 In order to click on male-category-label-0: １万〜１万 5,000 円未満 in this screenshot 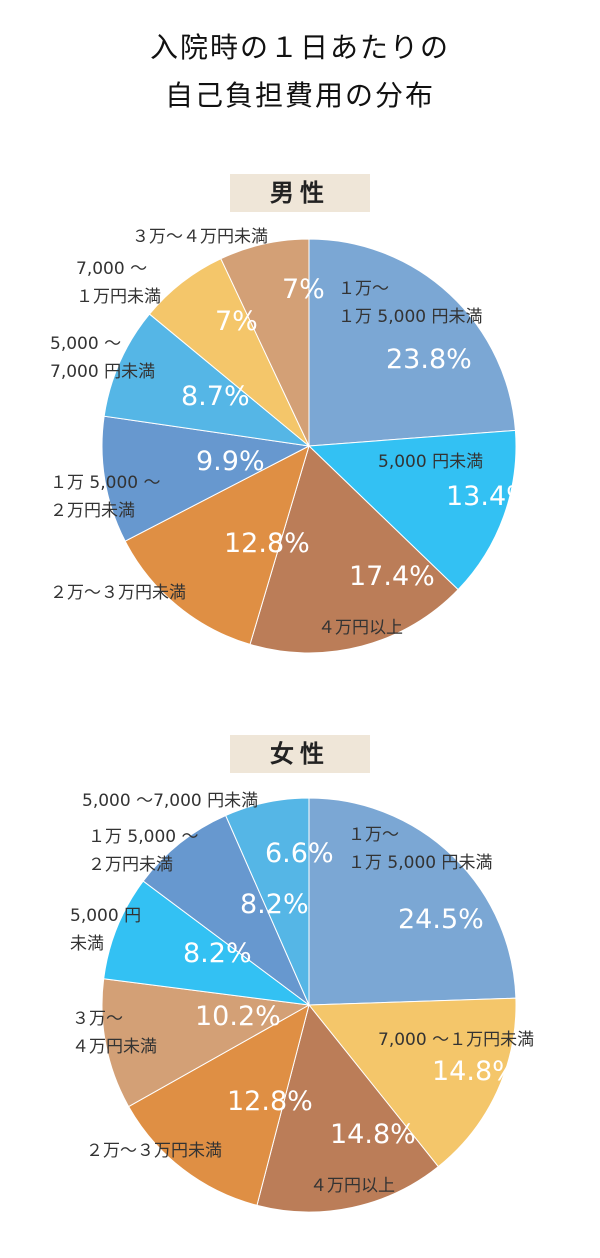, I will do `click(410, 303)`.